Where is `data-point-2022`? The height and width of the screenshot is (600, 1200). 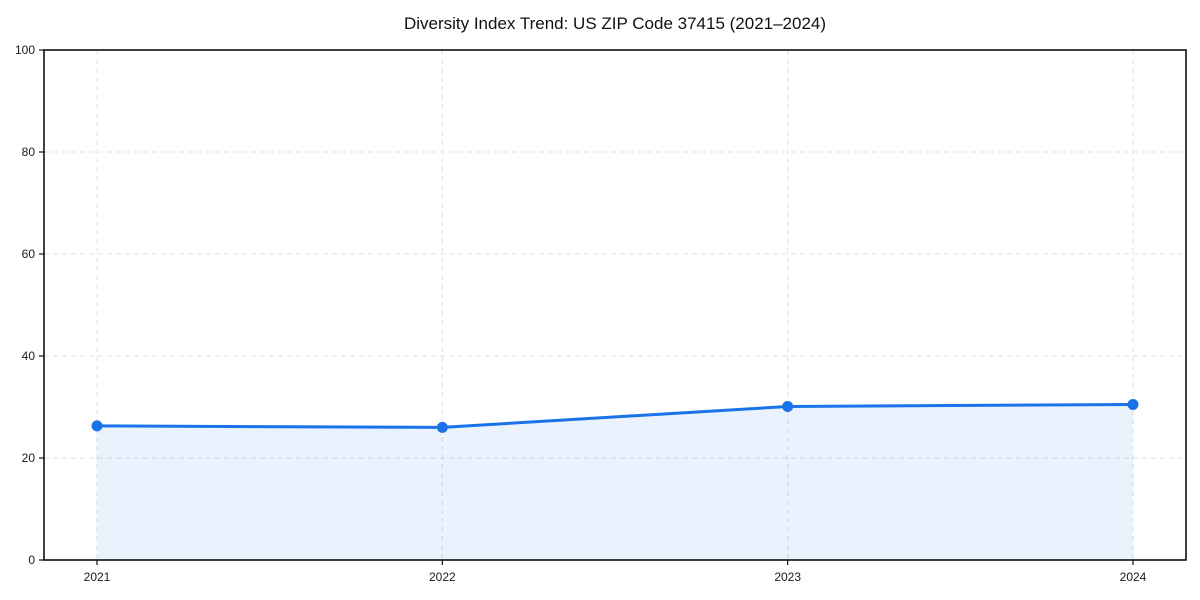
data-point-2022 is located at coordinates (442, 427).